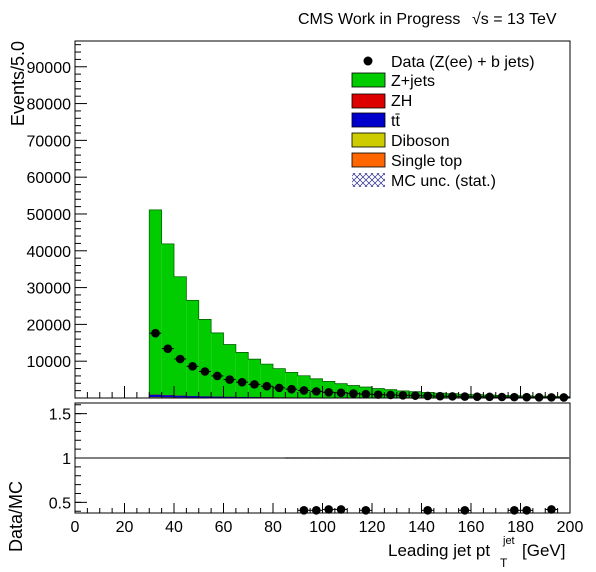  I want to click on x-axis-title-superscript: jet, so click(508, 541).